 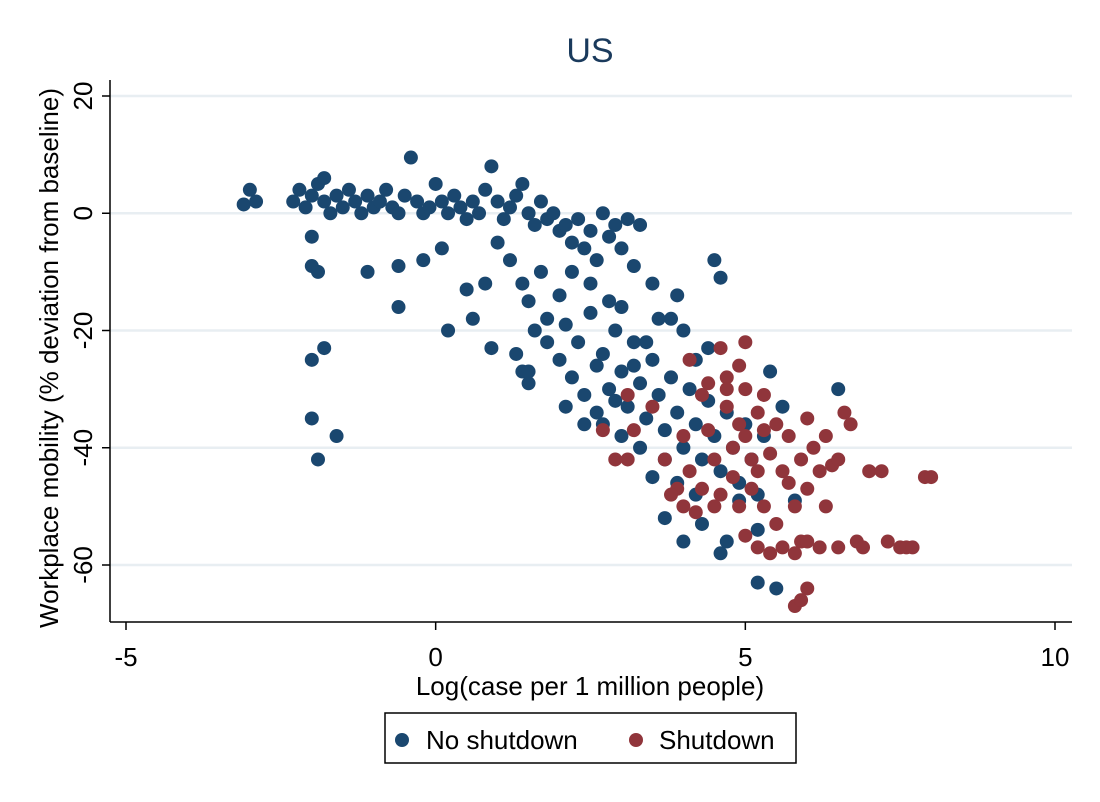 I want to click on legend-marker-no-shutdown, so click(x=402, y=740).